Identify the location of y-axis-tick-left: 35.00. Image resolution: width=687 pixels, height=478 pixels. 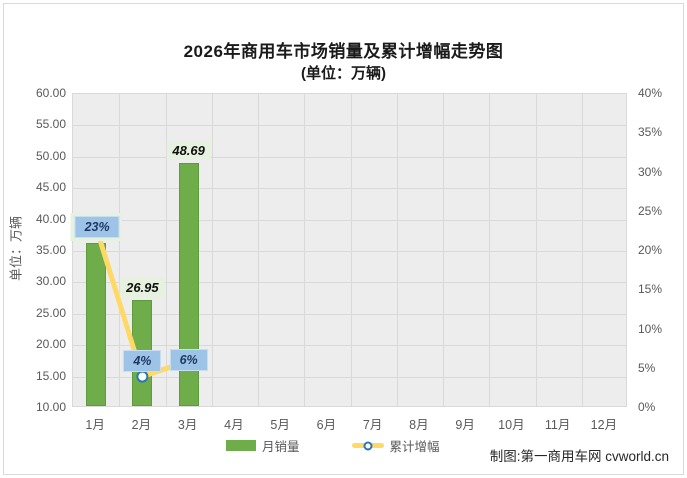
(50, 250).